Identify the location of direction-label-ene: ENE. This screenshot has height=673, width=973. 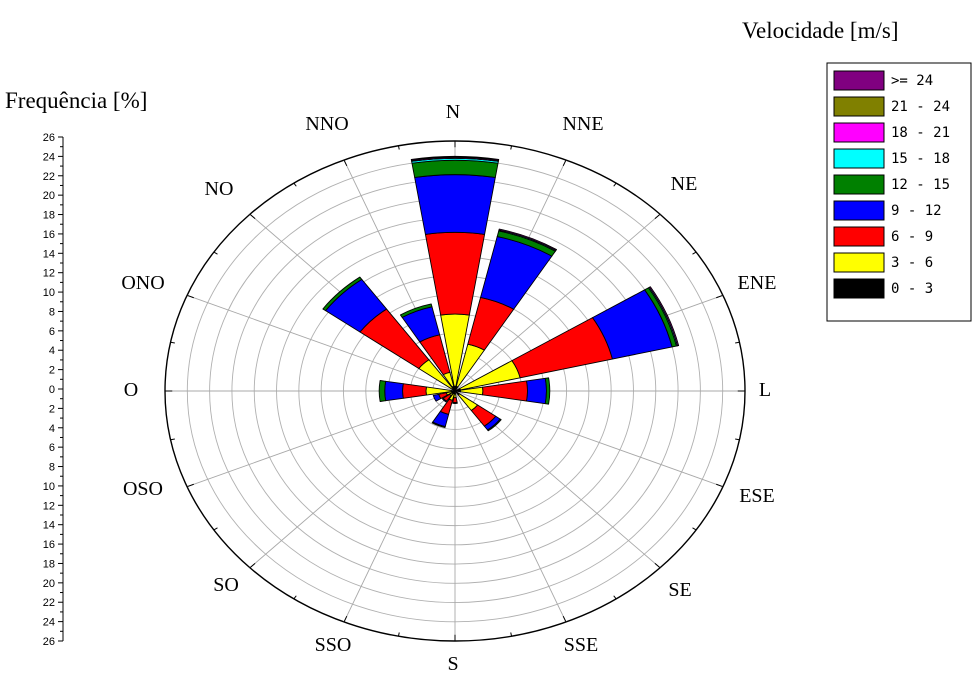
(757, 283).